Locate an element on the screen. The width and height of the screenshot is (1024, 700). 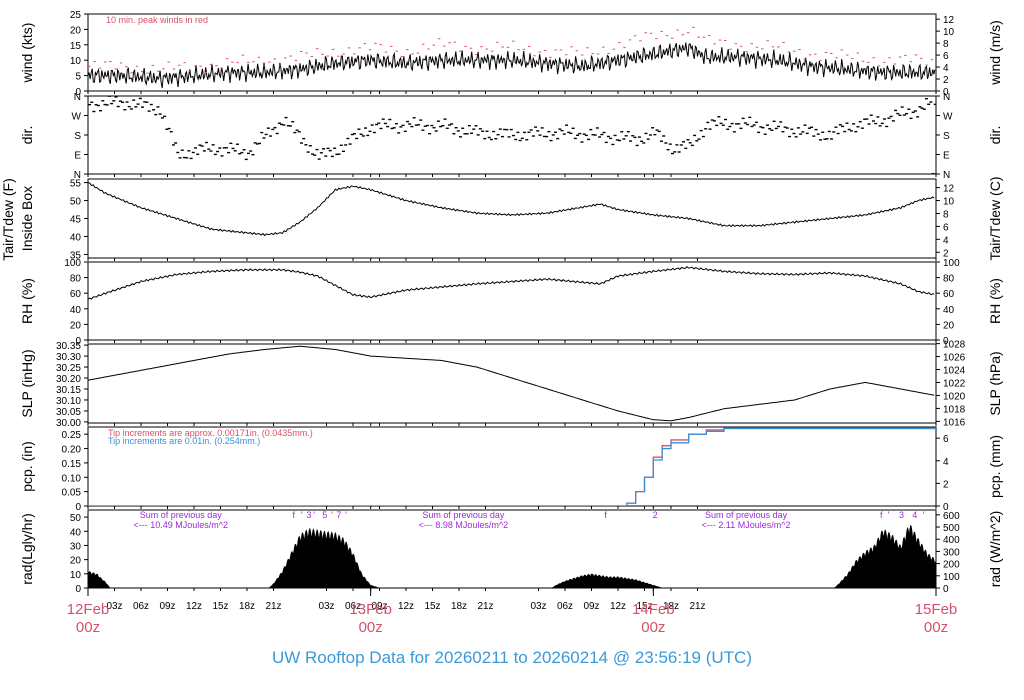
panel-rh: 0 20 40 60 80 100 0 20 40 60 80 100 RH (%) RH (%) is located at coordinates (511, 302).